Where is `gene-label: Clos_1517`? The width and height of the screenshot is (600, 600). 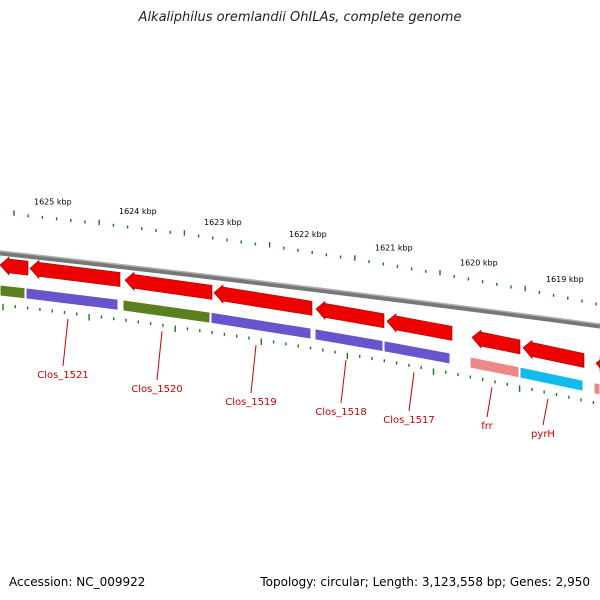 gene-label: Clos_1517 is located at coordinates (409, 420).